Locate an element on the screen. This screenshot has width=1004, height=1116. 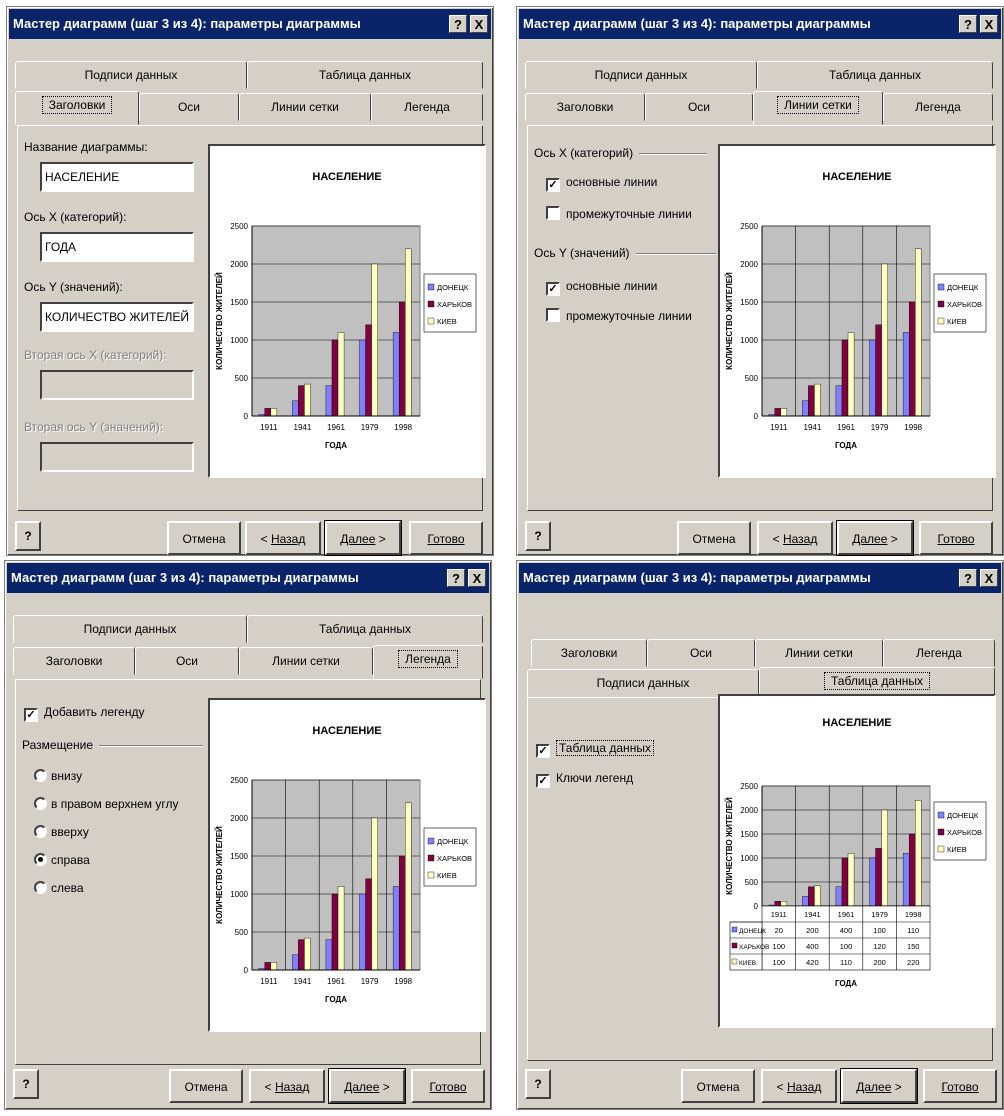
y-tick-label: 1500 is located at coordinates (749, 834).